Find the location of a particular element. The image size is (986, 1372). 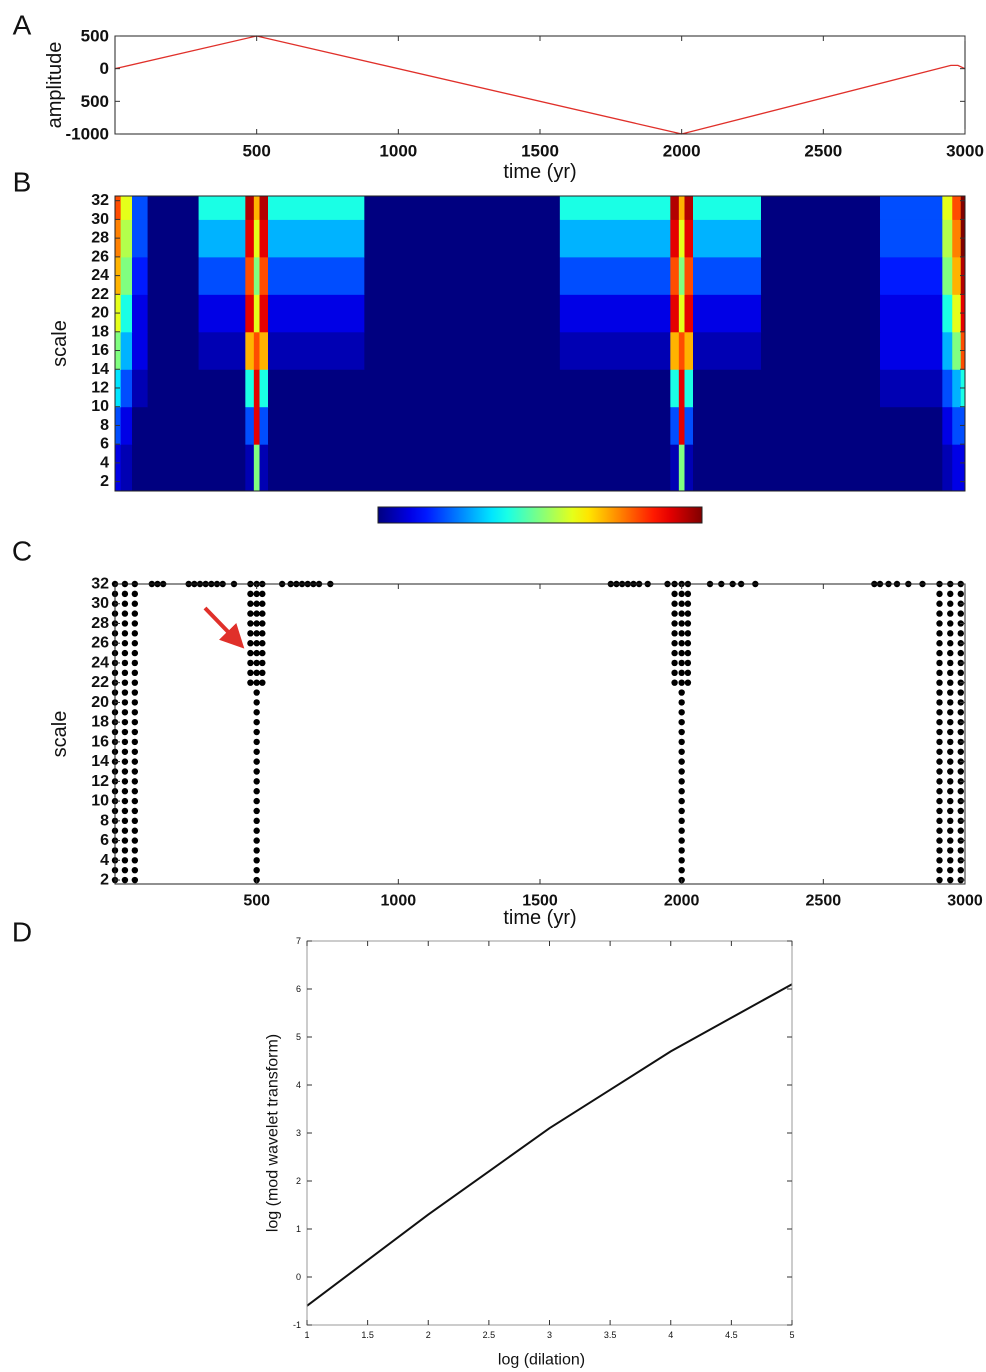

y-tick-label: -1 is located at coordinates (297, 1325).